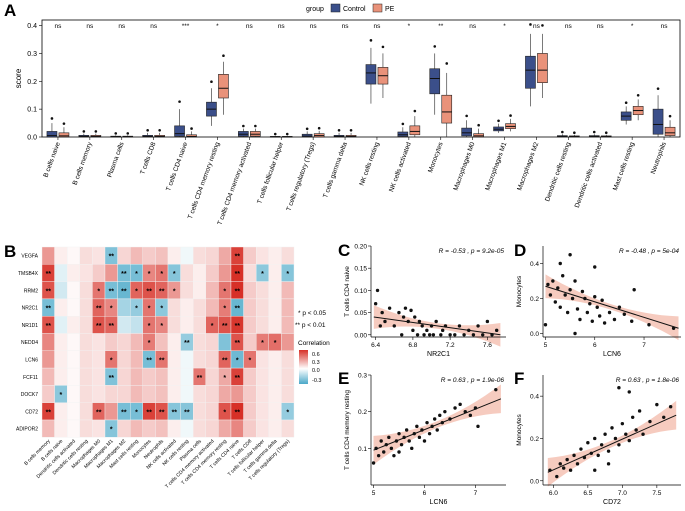 Image resolution: width=685 pixels, height=511 pixels. I want to click on x-tick-label: 7.6, so click(487, 345).